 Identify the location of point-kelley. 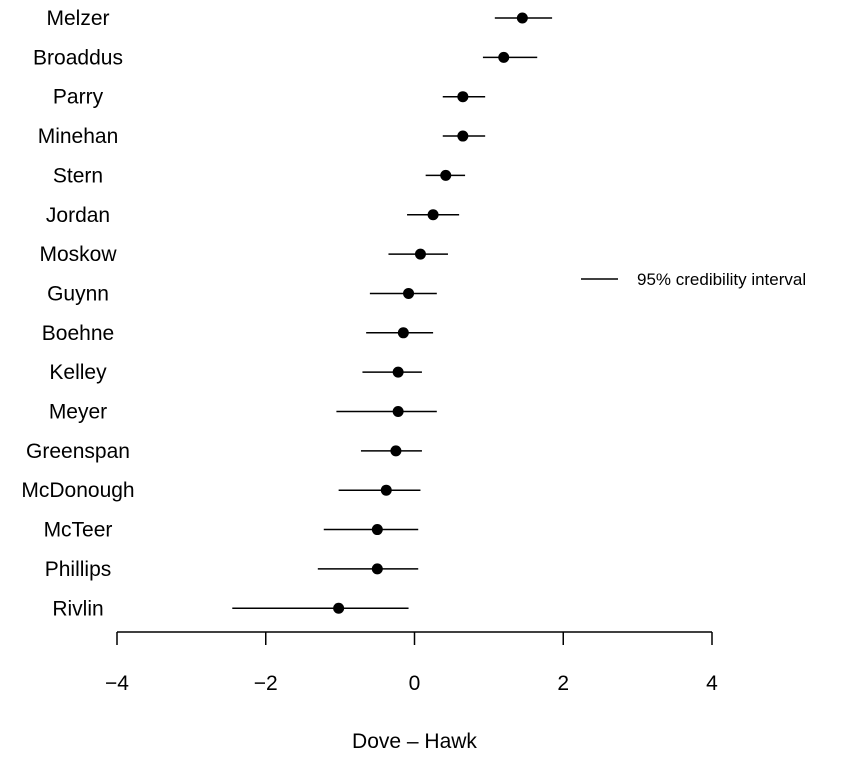
(398, 372).